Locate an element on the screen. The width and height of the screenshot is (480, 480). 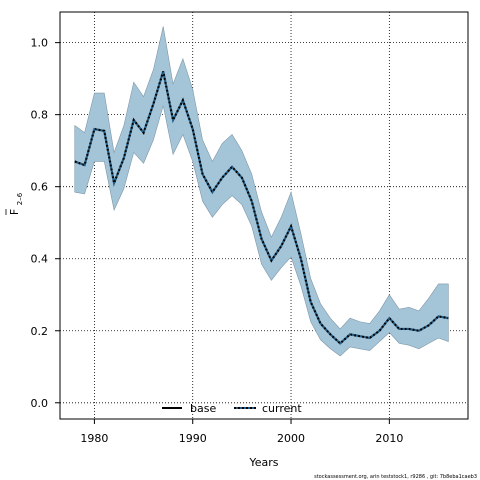
y-tick-label: 1.0 is located at coordinates (40, 43).